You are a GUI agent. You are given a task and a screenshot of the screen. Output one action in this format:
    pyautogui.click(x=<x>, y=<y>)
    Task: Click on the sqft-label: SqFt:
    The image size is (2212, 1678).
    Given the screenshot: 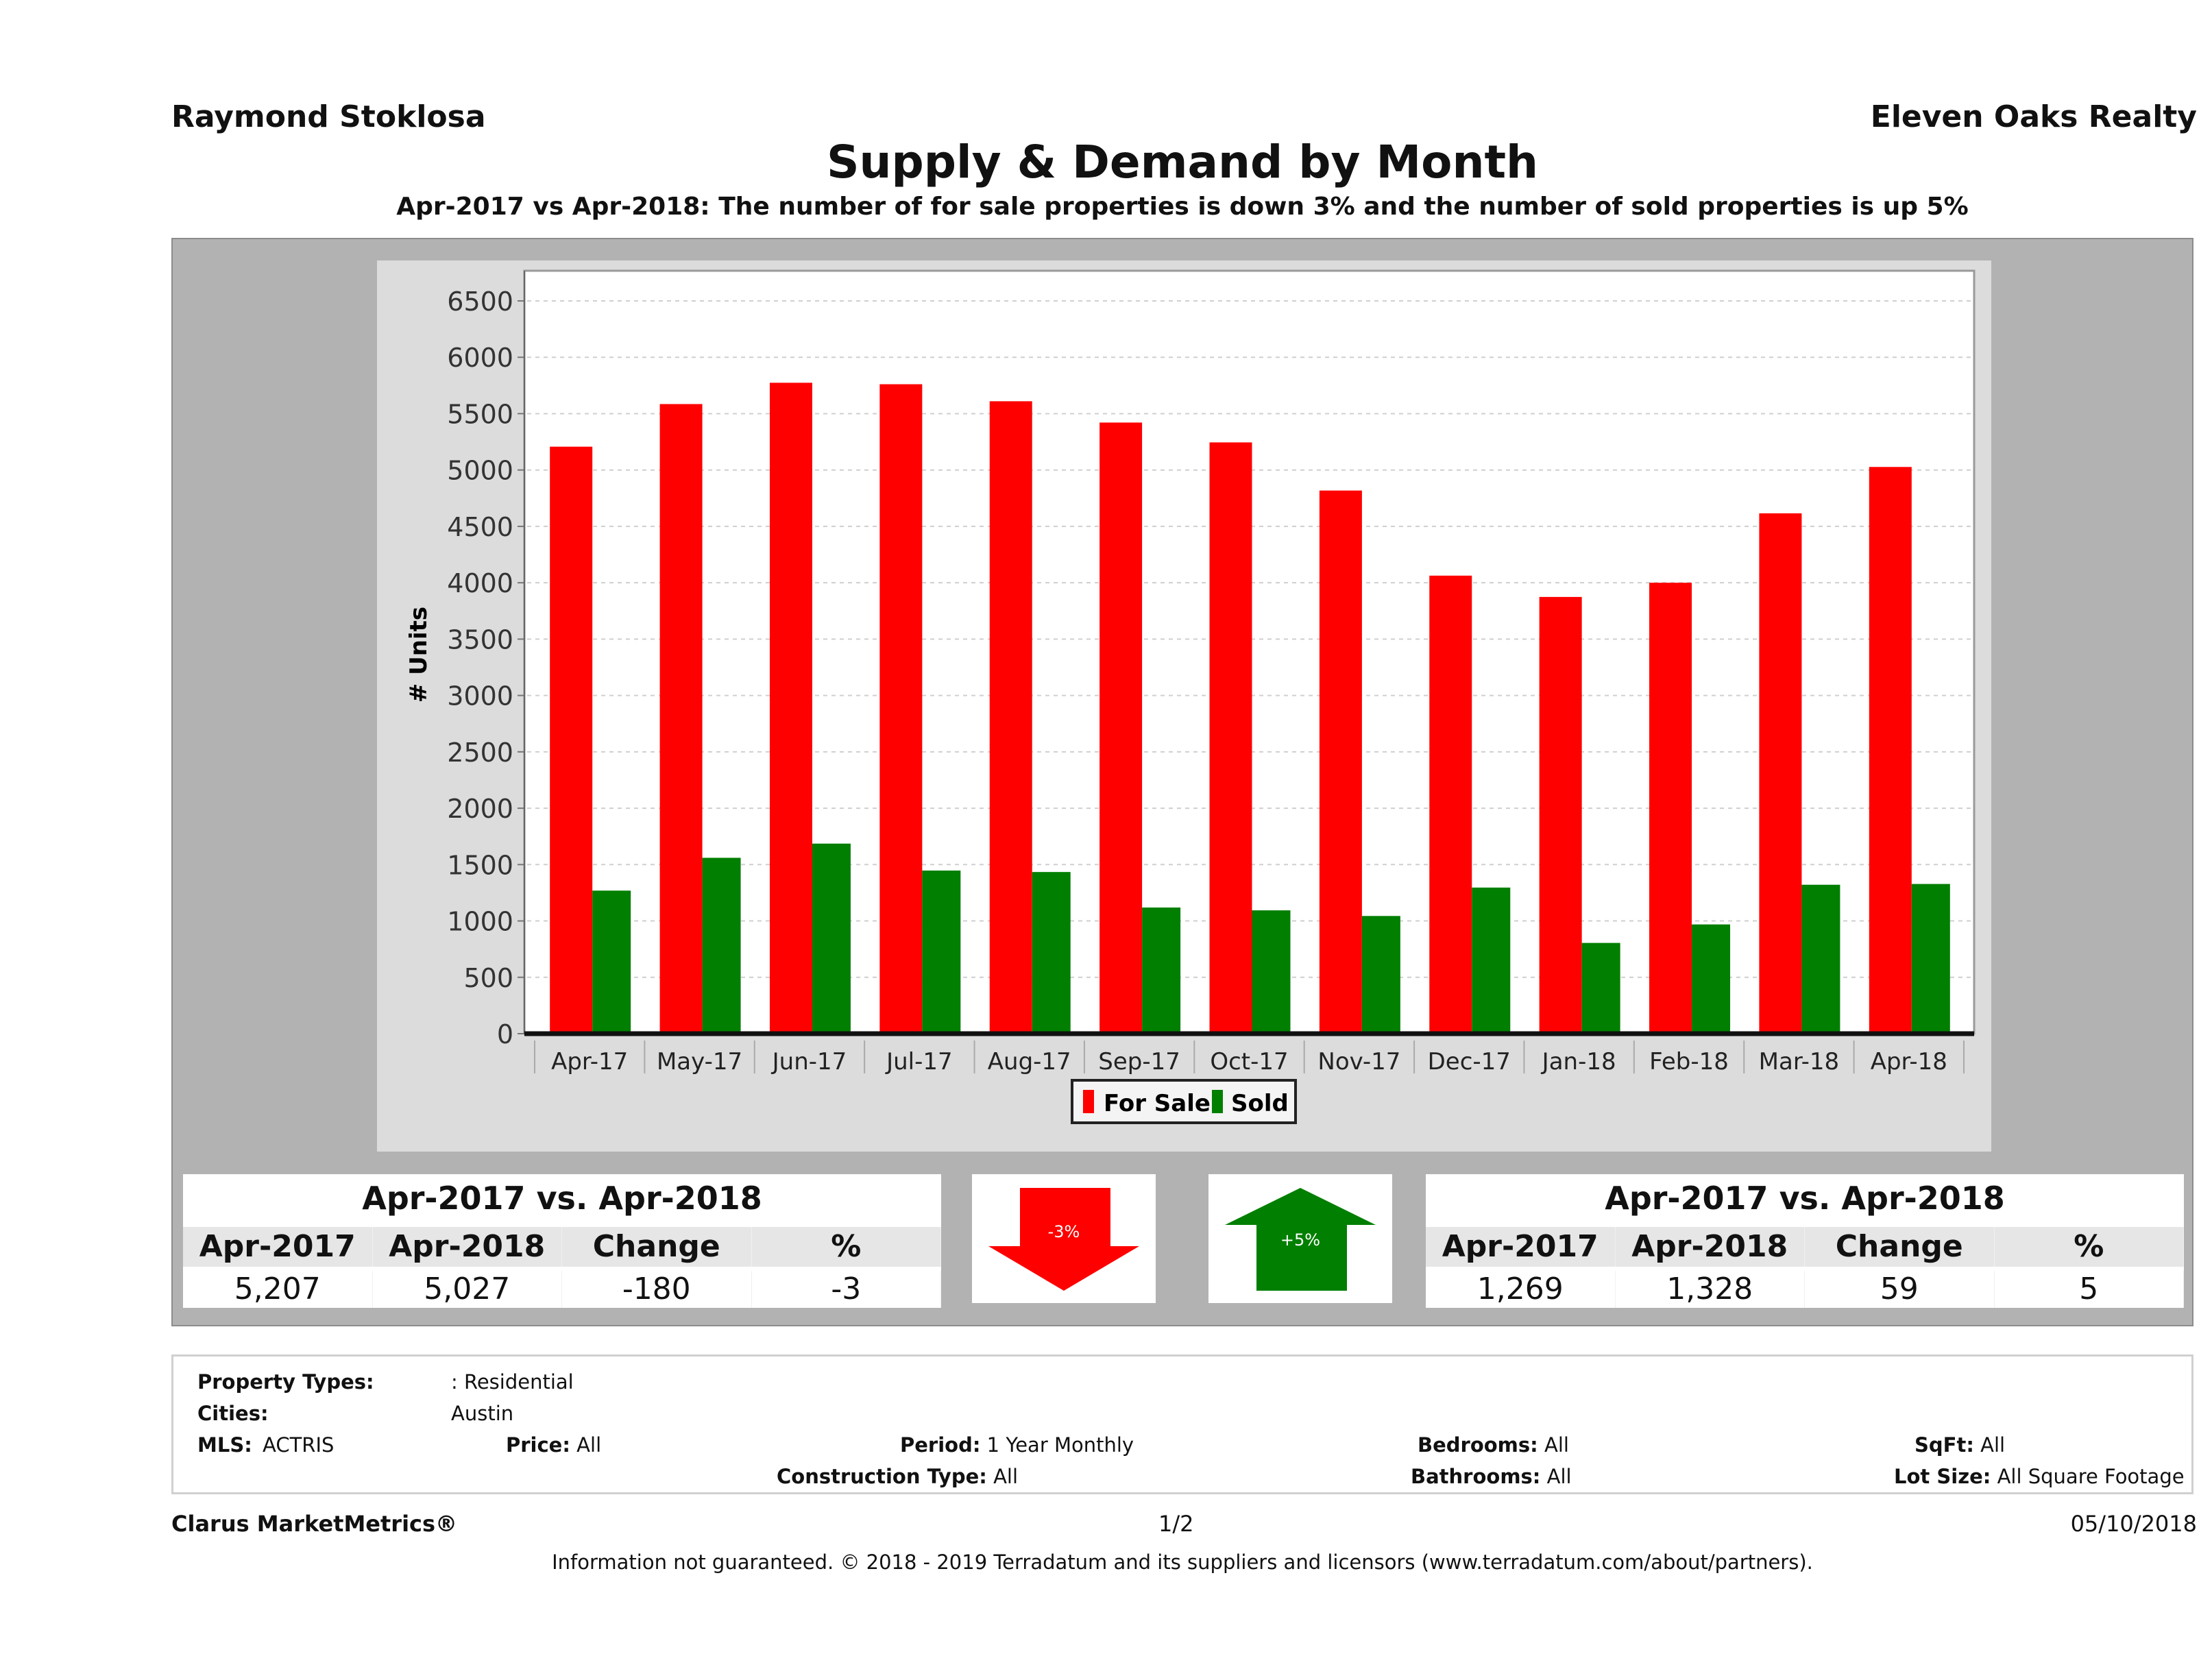 What is the action you would take?
    pyautogui.click(x=1945, y=1445)
    